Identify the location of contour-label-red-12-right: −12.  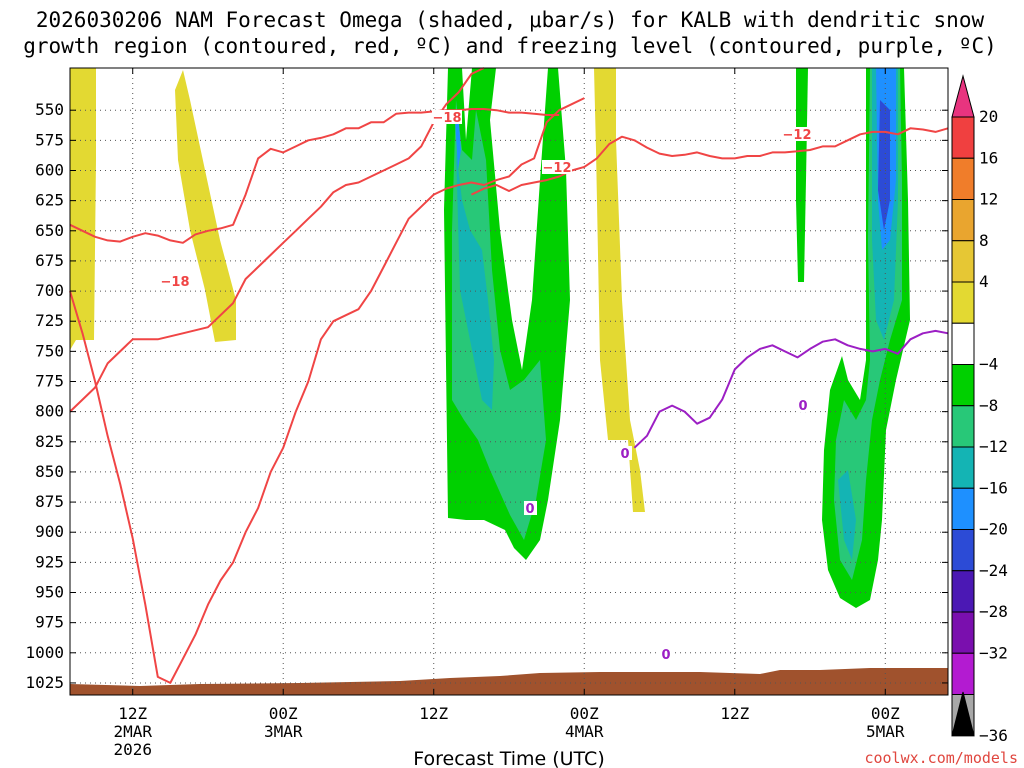
(797, 135).